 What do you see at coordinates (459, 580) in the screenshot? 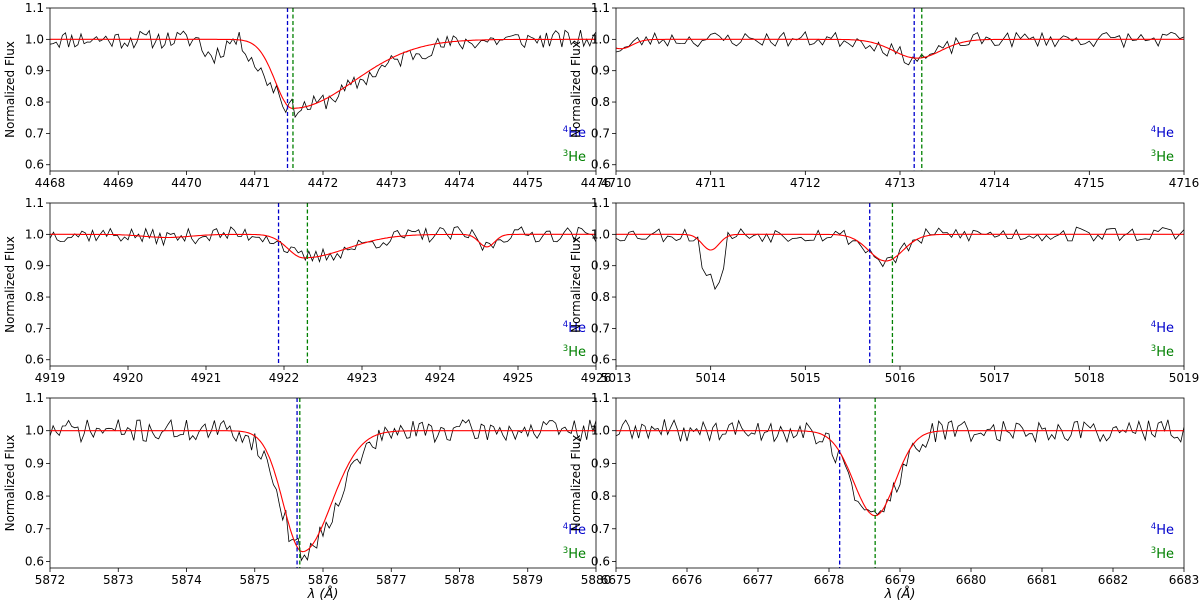
I see `x-tick-label: 5878` at bounding box center [459, 580].